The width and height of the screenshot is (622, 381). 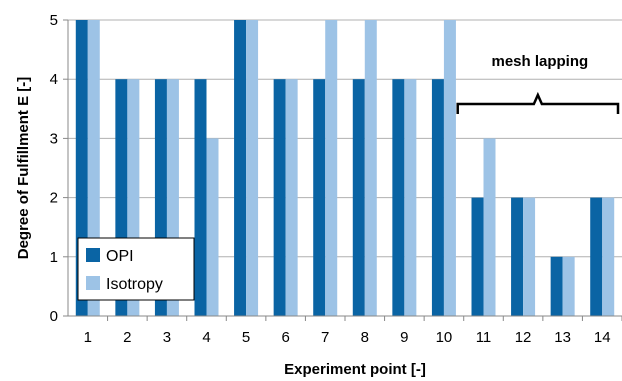 What do you see at coordinates (54, 79) in the screenshot?
I see `y-tick-label: 4` at bounding box center [54, 79].